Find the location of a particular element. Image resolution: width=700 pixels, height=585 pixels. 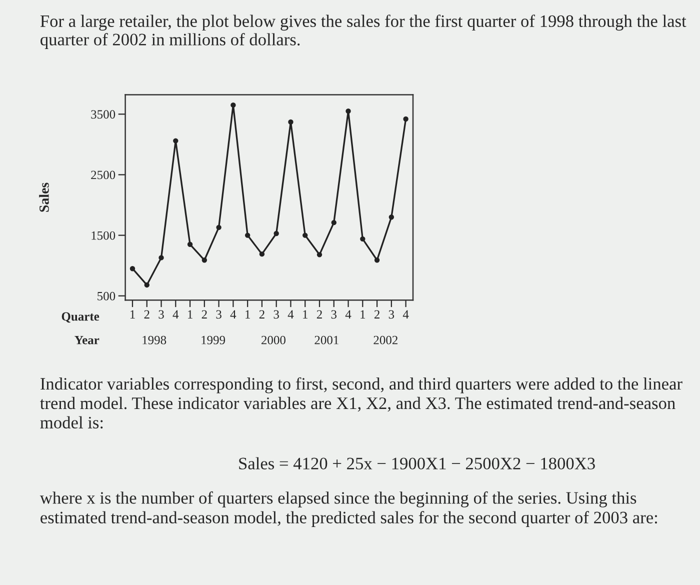

text: Indicator variables corresponding to first, second, and third quarters were added to the linear trend model. These indicator variables are X1, X2, and X3. The estimated trend-and-season model is: is located at coordinates (361, 403).